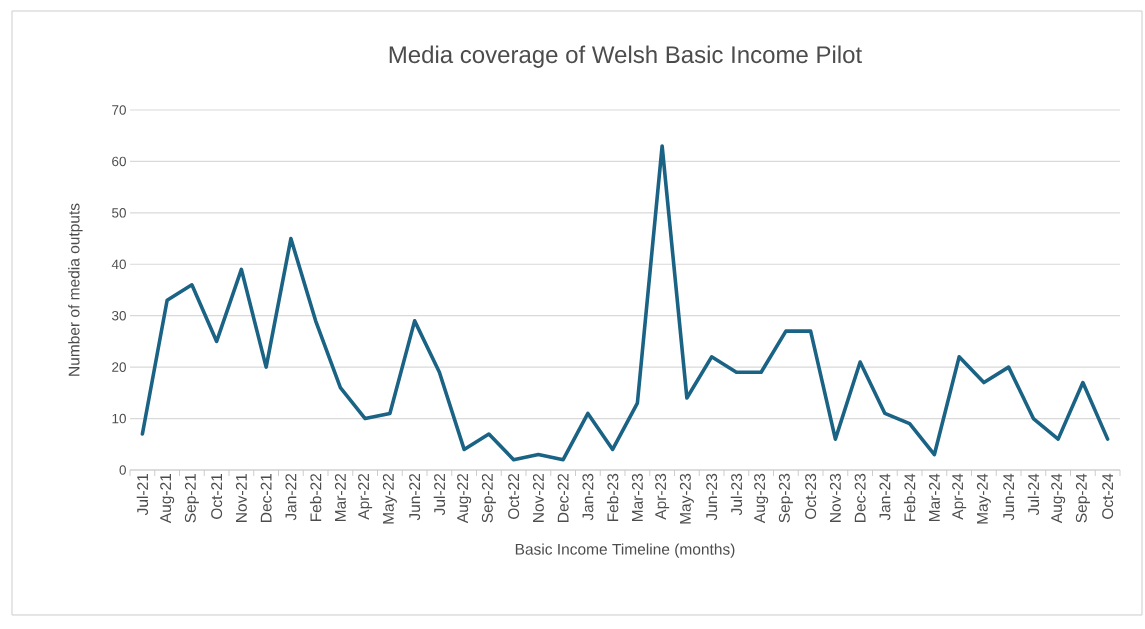 The image size is (1145, 629). What do you see at coordinates (118, 264) in the screenshot?
I see `y-tick-label: 40` at bounding box center [118, 264].